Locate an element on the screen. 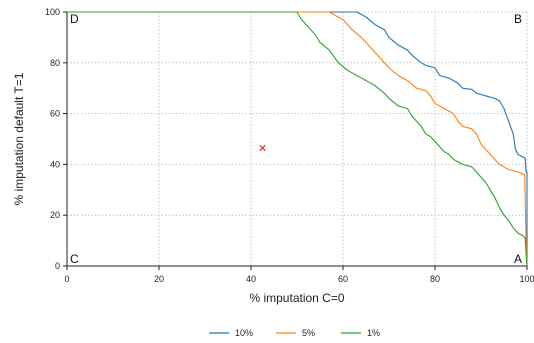 The image size is (534, 343). y-tick-label: 40 is located at coordinates (55, 164).